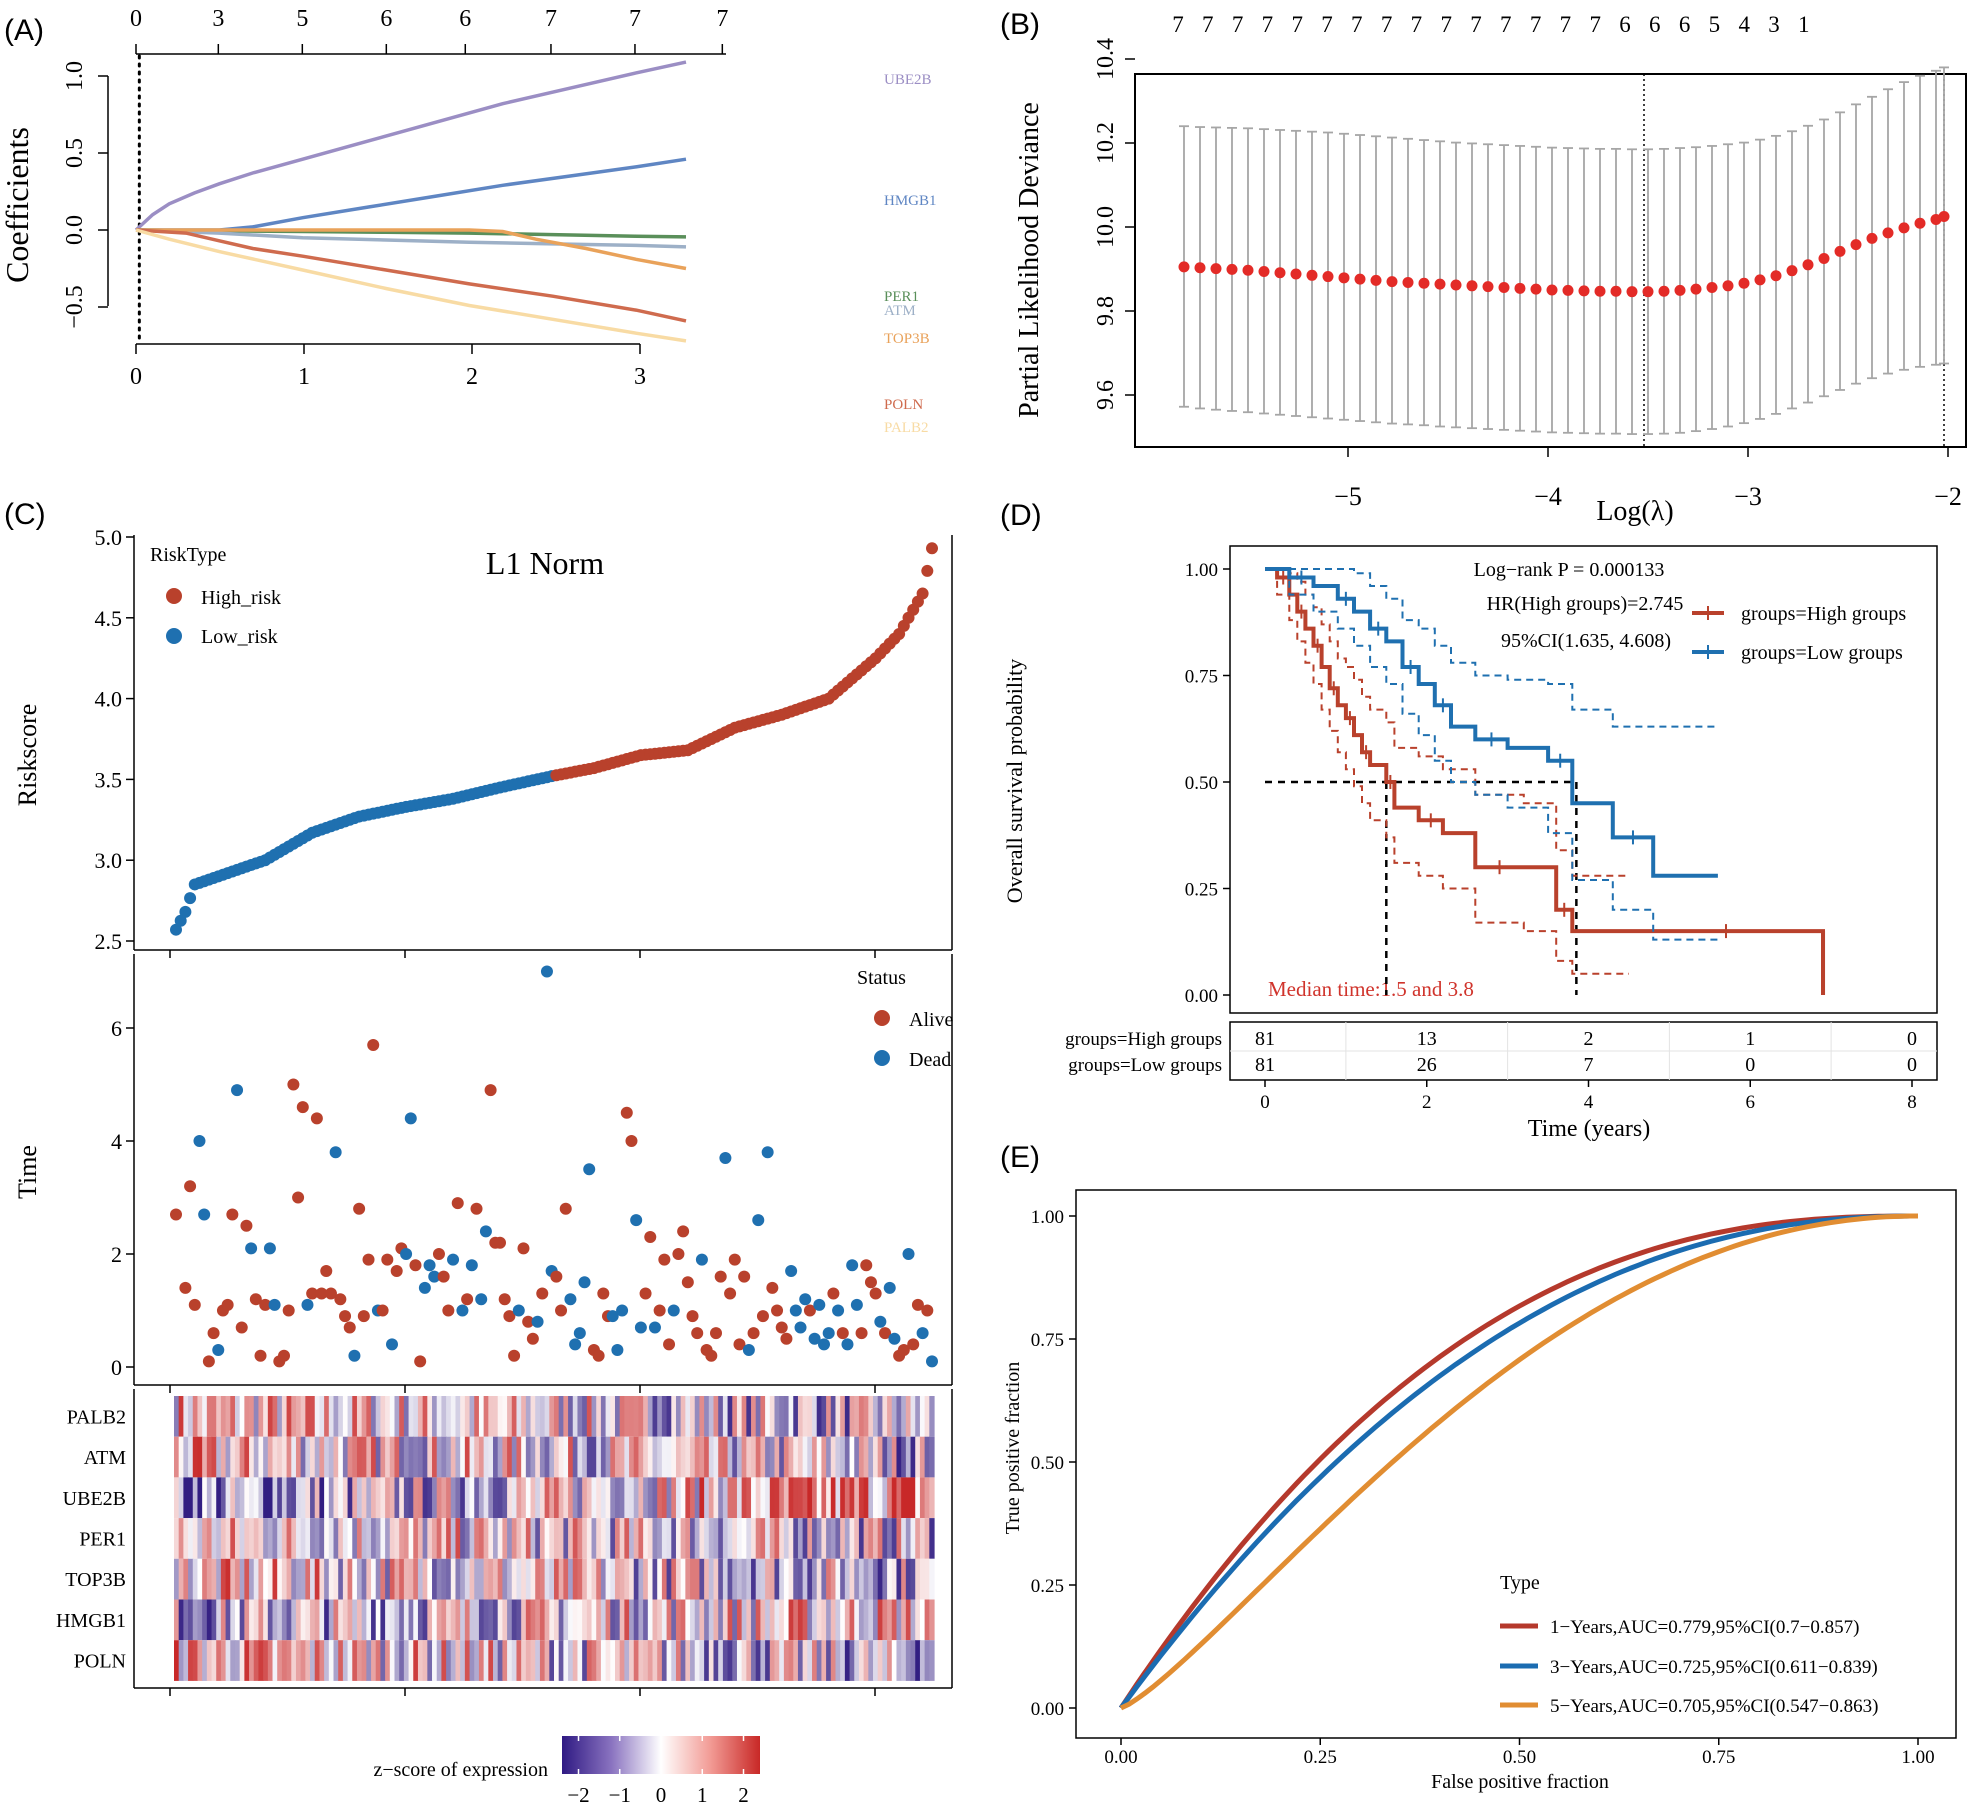 The height and width of the screenshot is (1816, 1976). I want to click on panel-d-survival-curves, so click(1545, 781).